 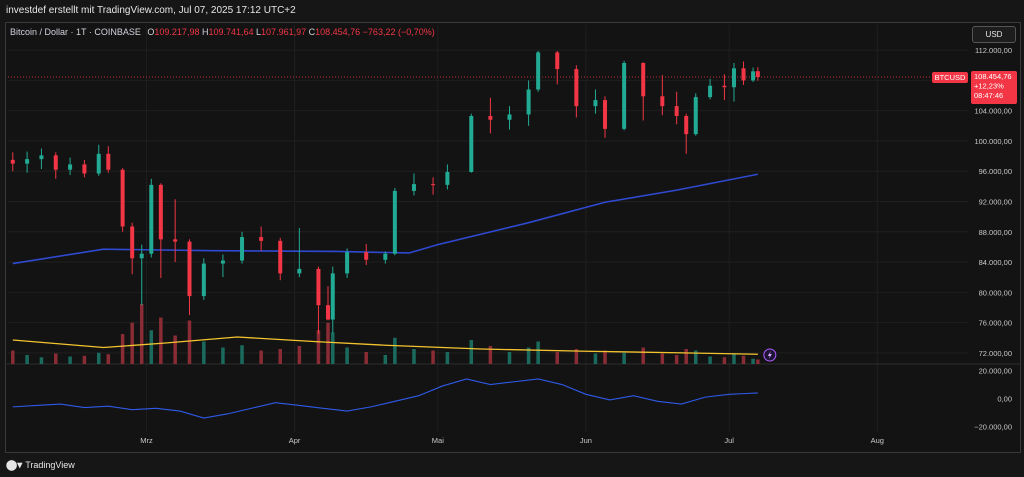 What do you see at coordinates (994, 34) in the screenshot?
I see `currency-button: USD` at bounding box center [994, 34].